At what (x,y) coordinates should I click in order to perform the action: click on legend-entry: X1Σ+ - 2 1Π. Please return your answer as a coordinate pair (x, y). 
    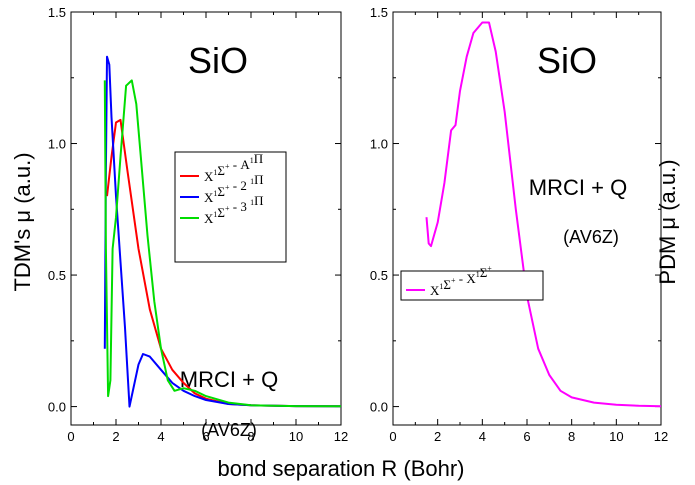
    Looking at the image, I should click on (233, 188).